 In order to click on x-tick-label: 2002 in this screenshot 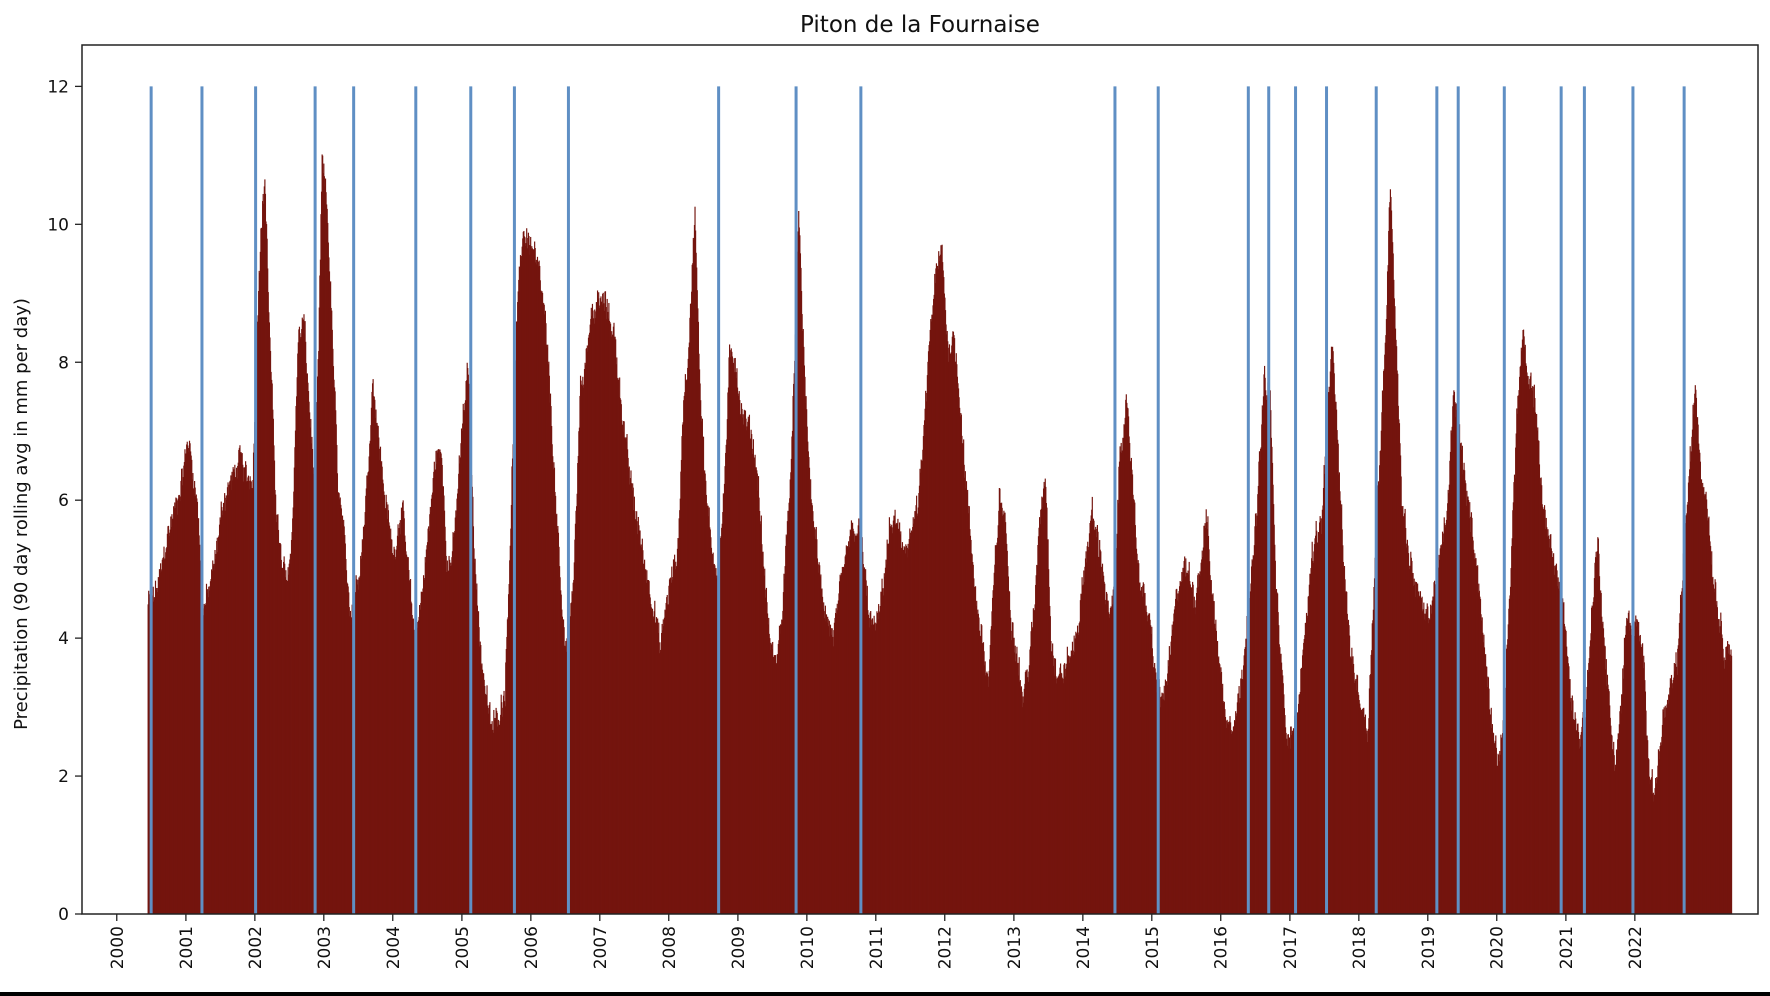, I will do `click(256, 947)`.